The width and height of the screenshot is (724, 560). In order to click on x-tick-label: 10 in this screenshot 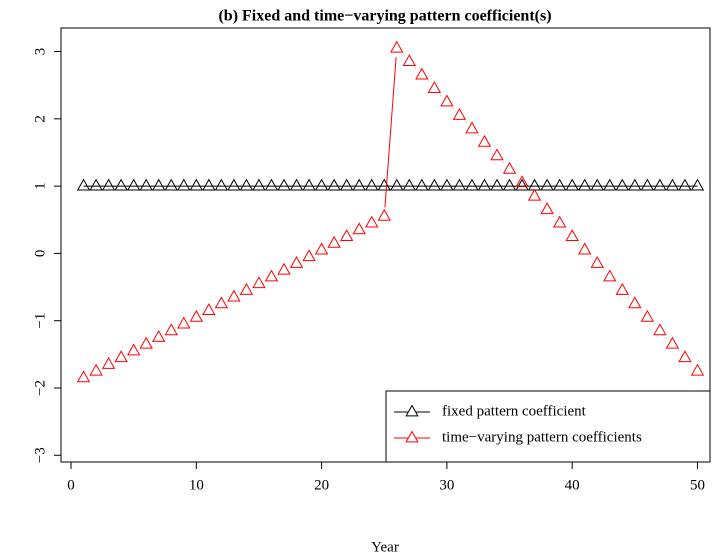, I will do `click(196, 485)`.